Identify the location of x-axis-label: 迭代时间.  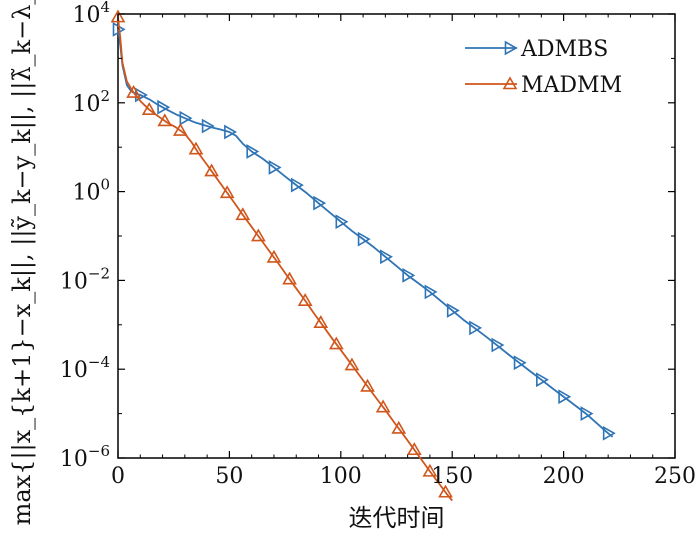
(397, 518).